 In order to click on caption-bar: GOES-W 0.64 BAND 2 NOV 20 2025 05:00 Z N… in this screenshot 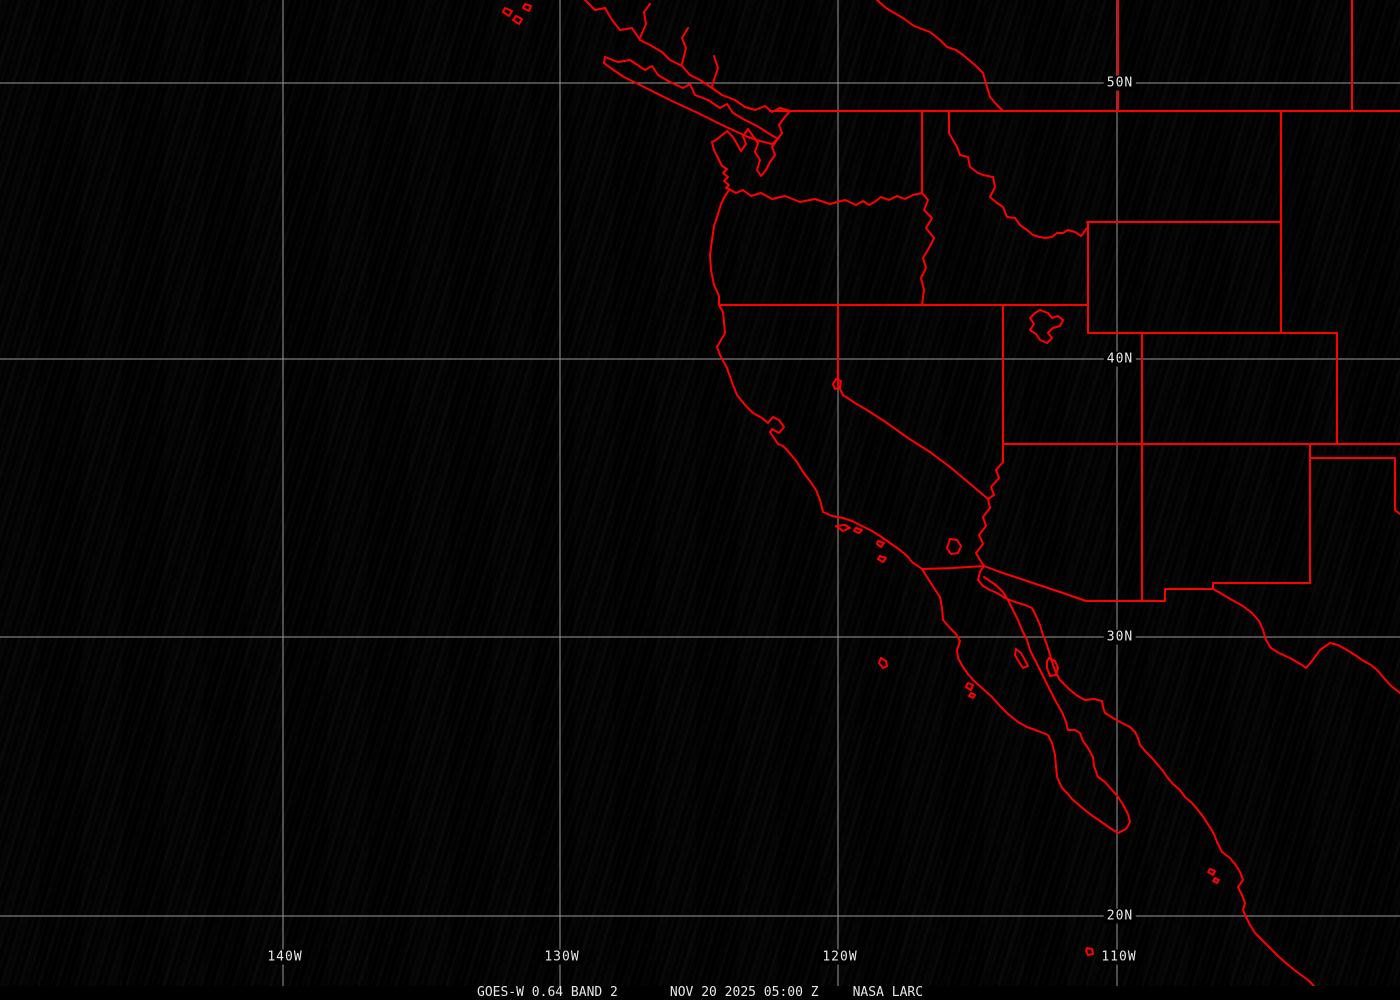, I will do `click(700, 993)`.